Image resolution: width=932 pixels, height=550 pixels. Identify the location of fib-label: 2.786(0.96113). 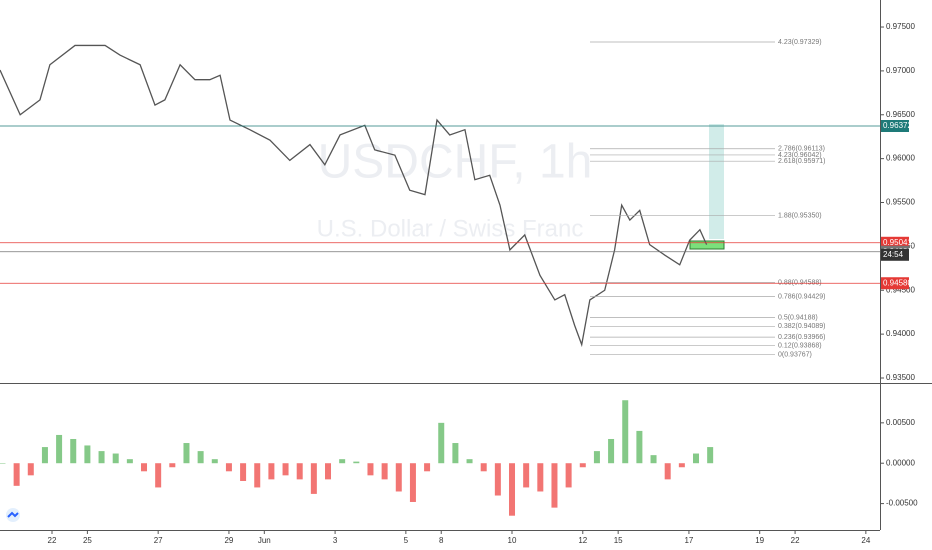
(801, 149).